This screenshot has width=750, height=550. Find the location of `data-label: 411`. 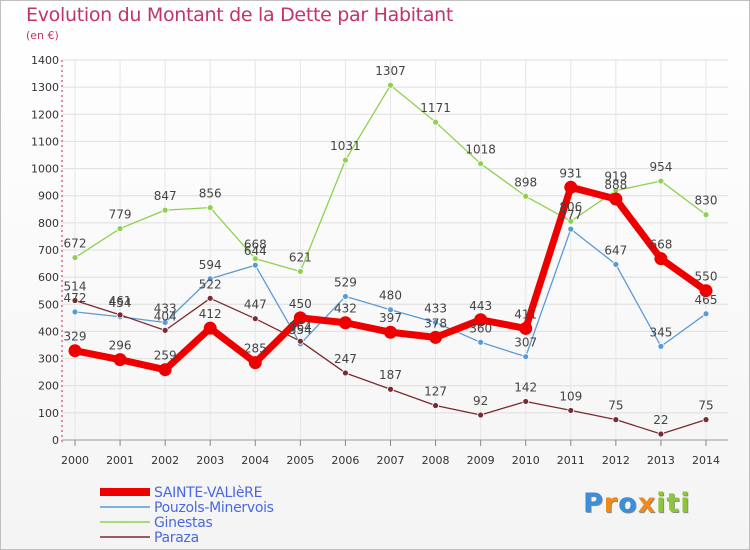

data-label: 411 is located at coordinates (525, 314).